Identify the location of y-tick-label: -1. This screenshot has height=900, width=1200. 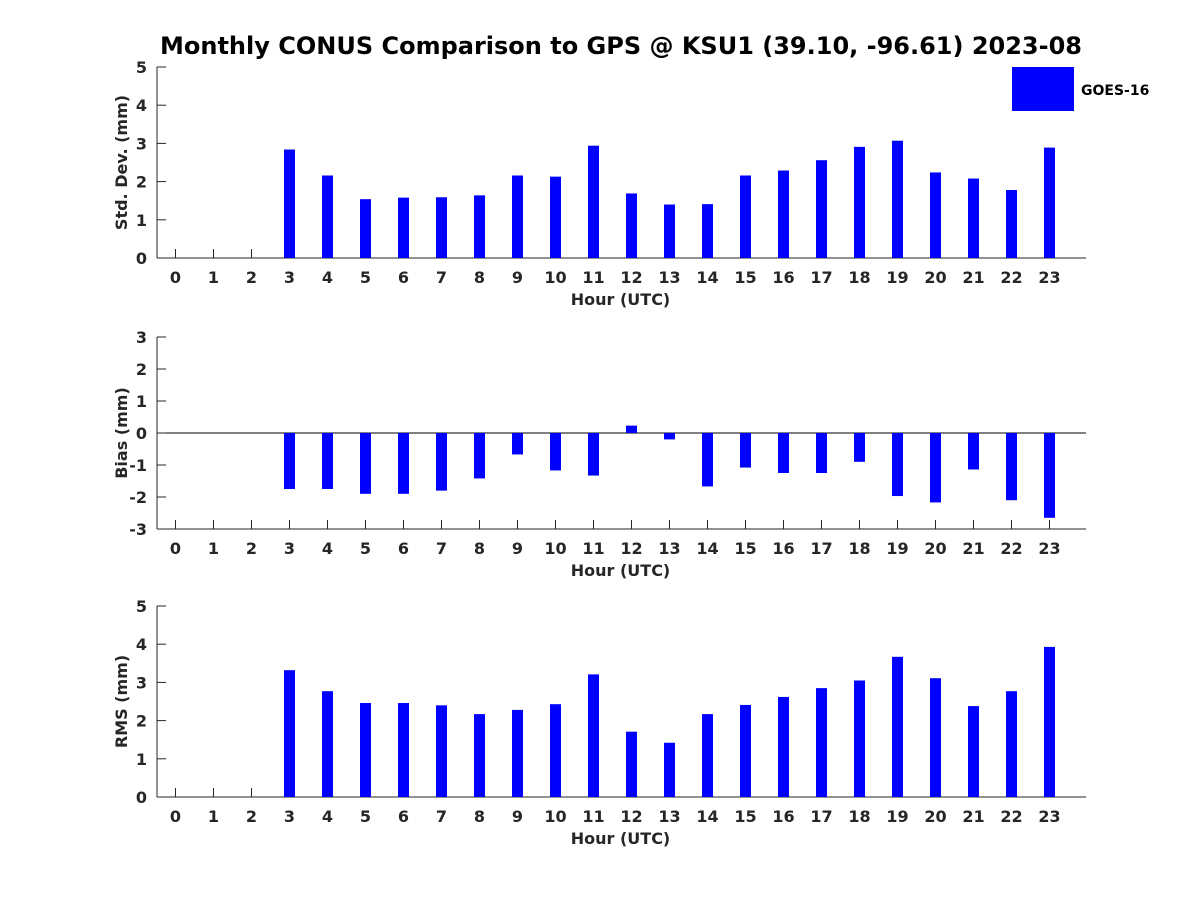
(138, 465).